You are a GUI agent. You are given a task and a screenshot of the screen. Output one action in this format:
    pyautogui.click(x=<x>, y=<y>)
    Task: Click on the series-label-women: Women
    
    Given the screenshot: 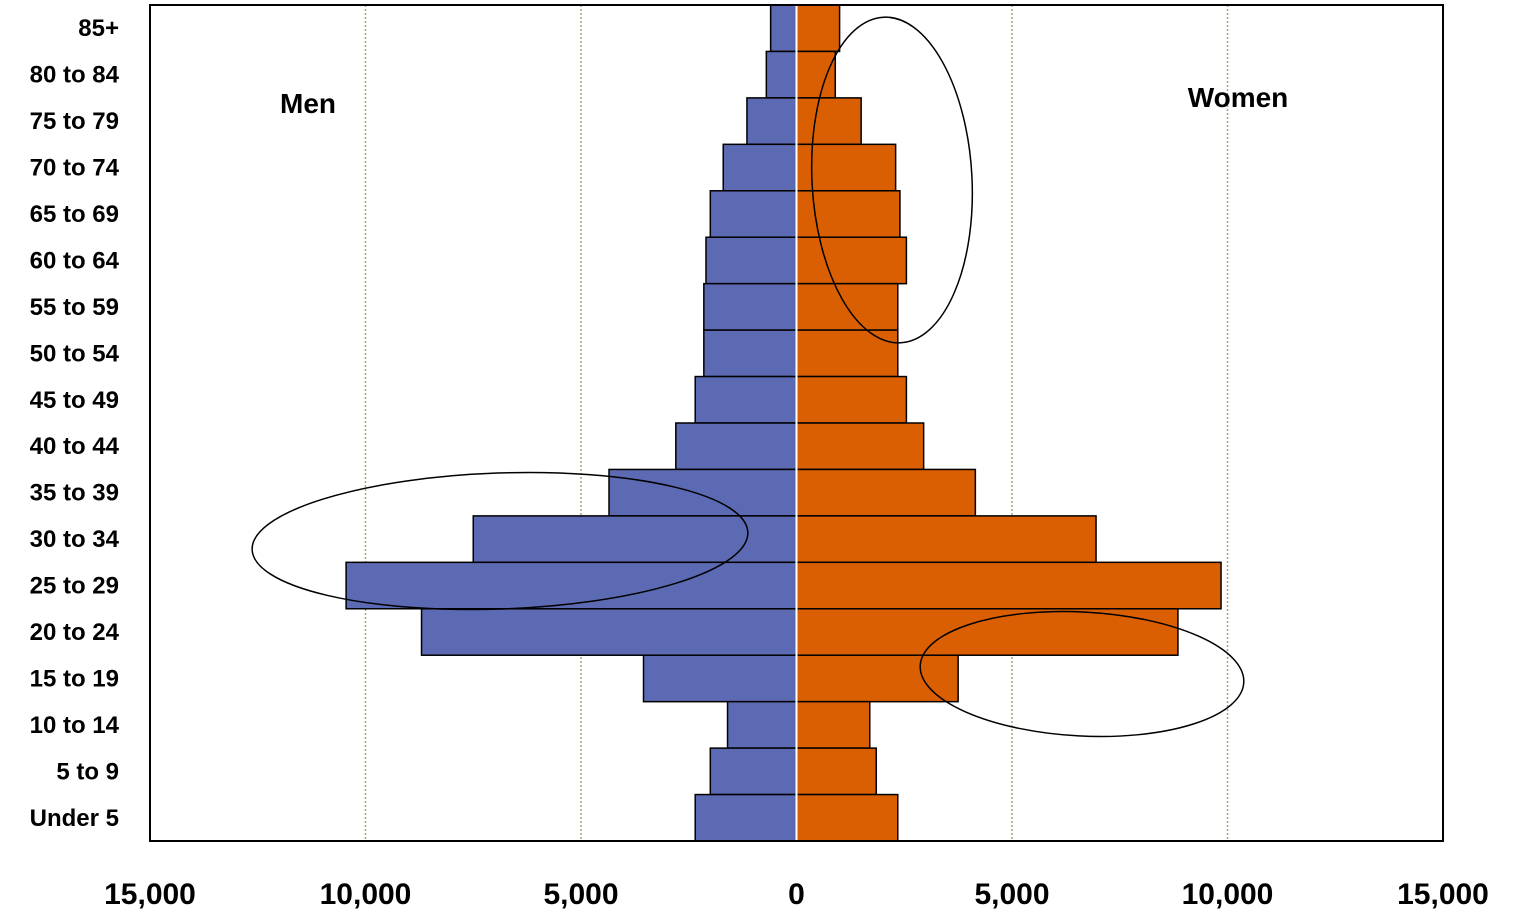 What is the action you would take?
    pyautogui.click(x=1238, y=97)
    